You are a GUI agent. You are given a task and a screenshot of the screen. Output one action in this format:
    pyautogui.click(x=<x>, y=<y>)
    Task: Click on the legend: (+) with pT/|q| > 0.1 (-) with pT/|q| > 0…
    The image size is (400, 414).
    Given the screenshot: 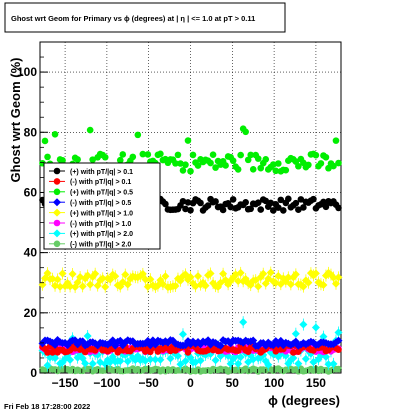 What is the action you would take?
    pyautogui.click(x=102, y=206)
    